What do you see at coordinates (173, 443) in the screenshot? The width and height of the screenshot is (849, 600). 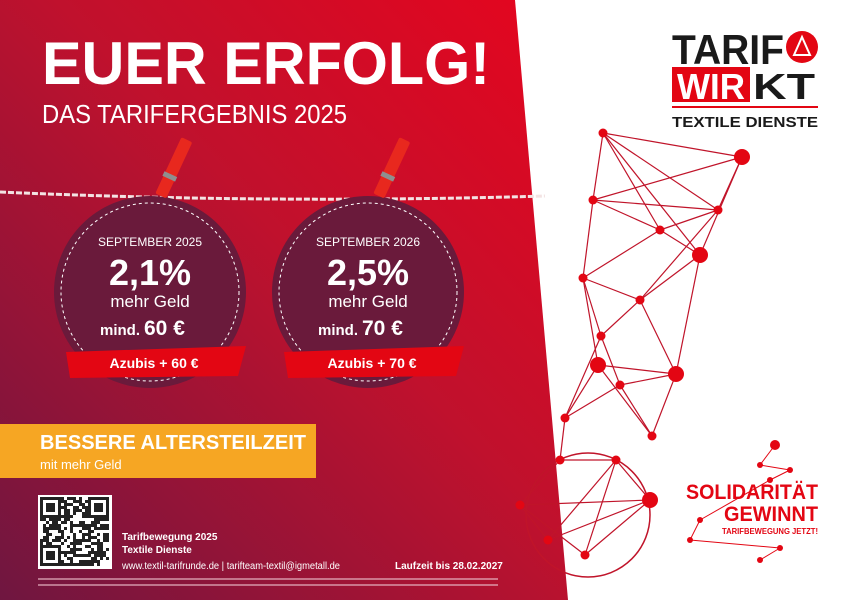 I see `banner-title: BESSERE ALTERSTEILZEIT` at bounding box center [173, 443].